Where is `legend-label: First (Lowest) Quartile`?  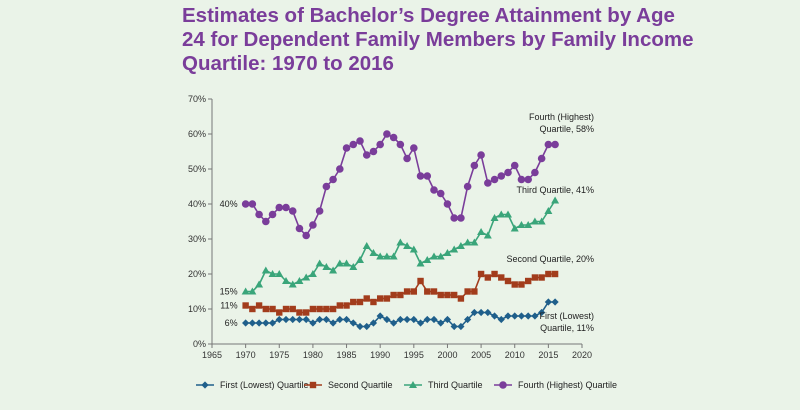 legend-label: First (Lowest) Quartile is located at coordinates (264, 385).